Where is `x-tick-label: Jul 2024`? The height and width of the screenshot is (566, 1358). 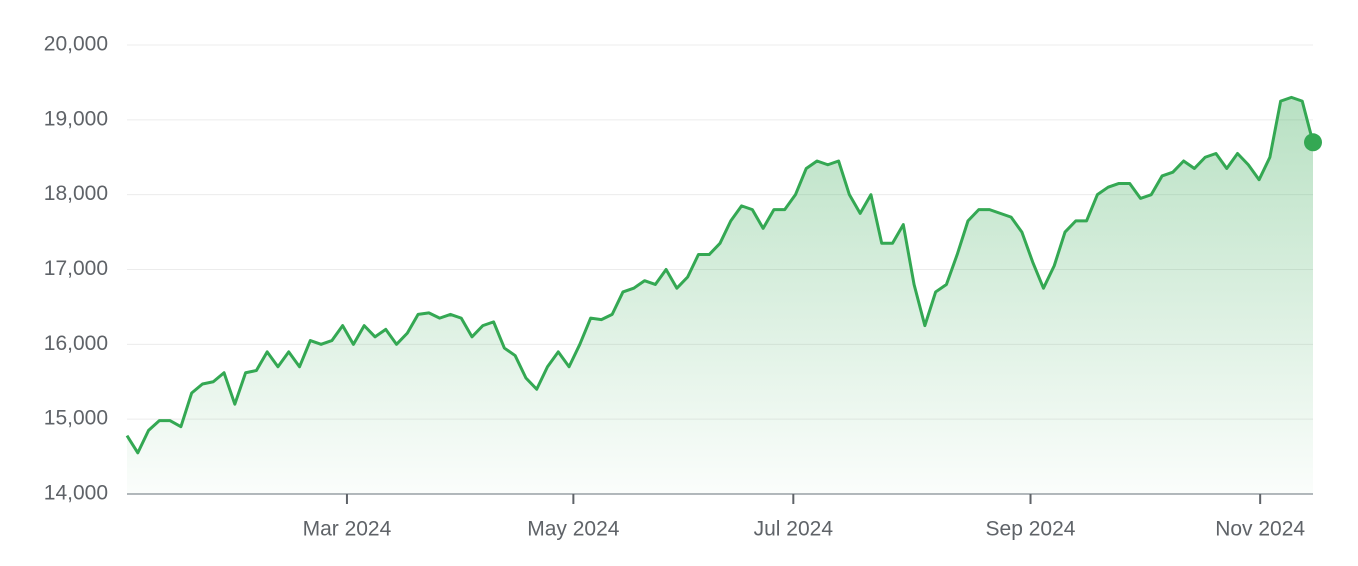
x-tick-label: Jul 2024 is located at coordinates (794, 529).